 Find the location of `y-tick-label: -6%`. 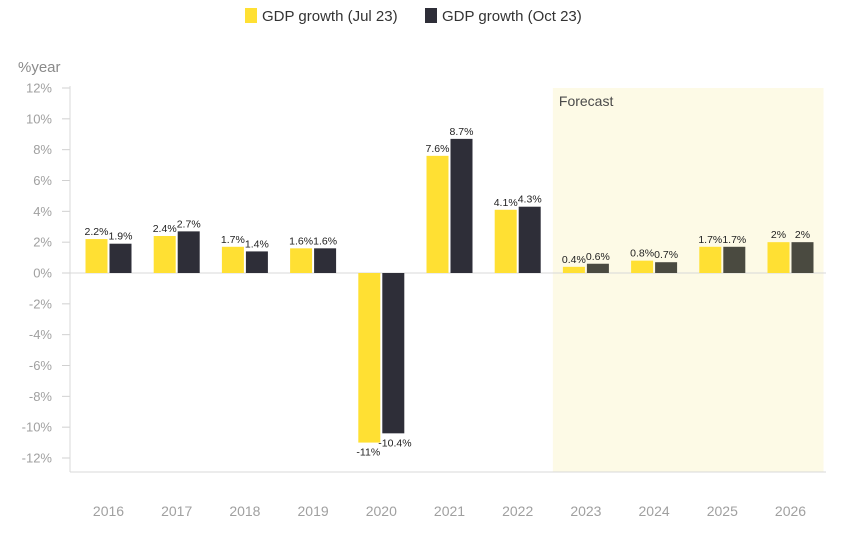

y-tick-label: -6% is located at coordinates (41, 365).